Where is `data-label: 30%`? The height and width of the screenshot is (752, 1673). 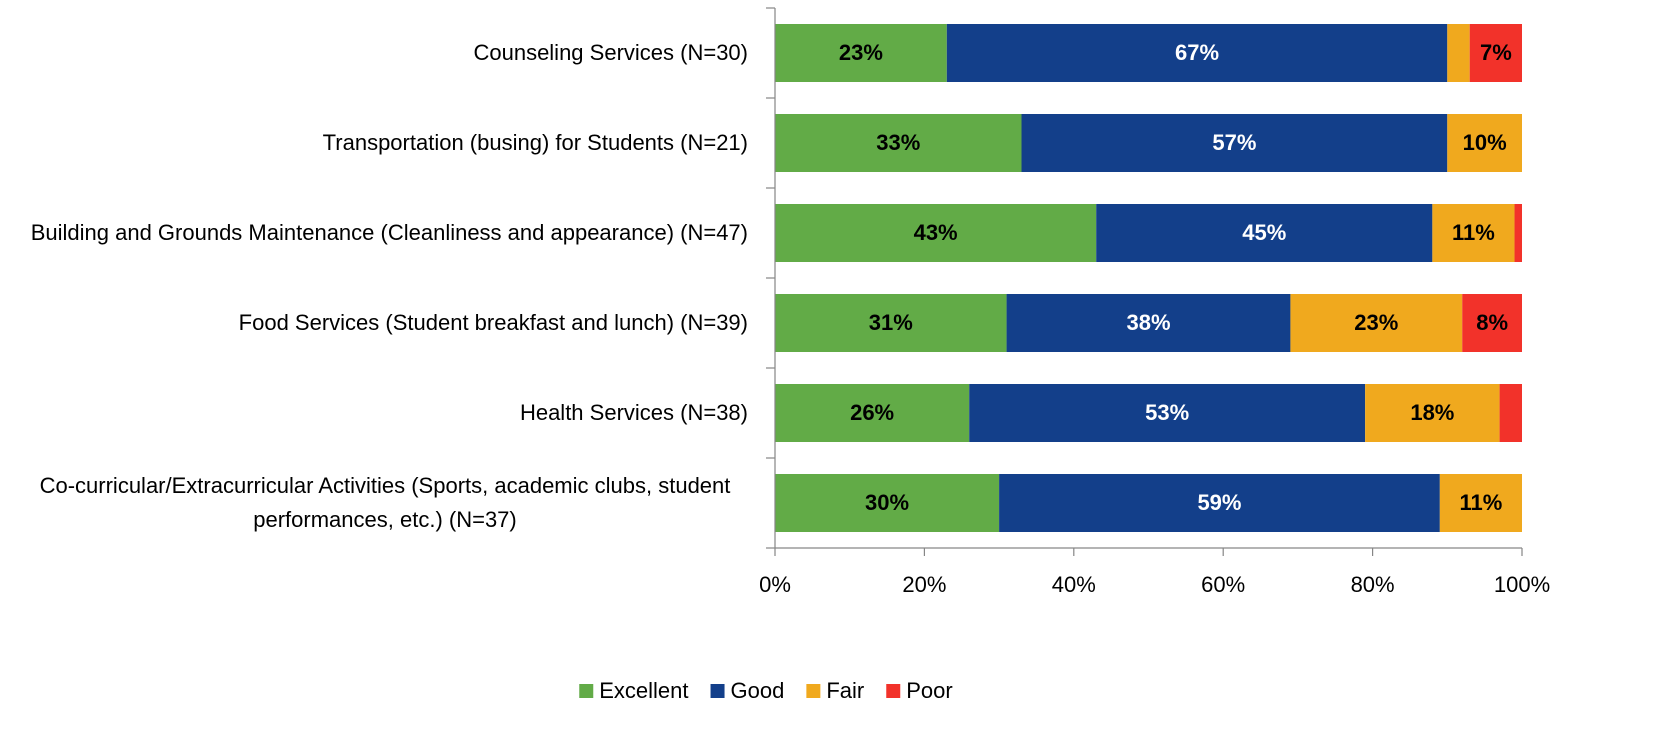 data-label: 30% is located at coordinates (887, 502).